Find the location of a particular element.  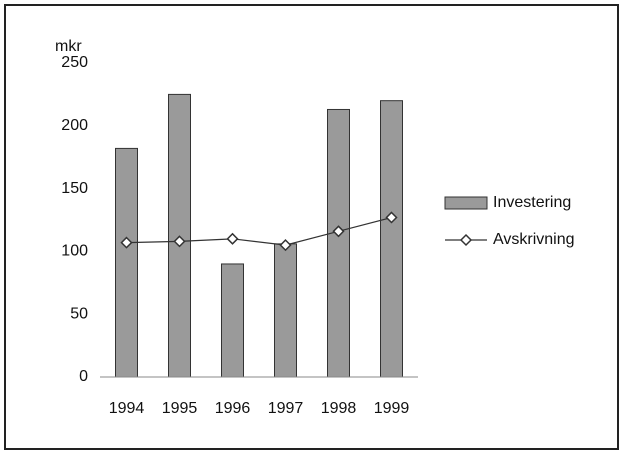

y-tick-label: 150 is located at coordinates (74, 188).